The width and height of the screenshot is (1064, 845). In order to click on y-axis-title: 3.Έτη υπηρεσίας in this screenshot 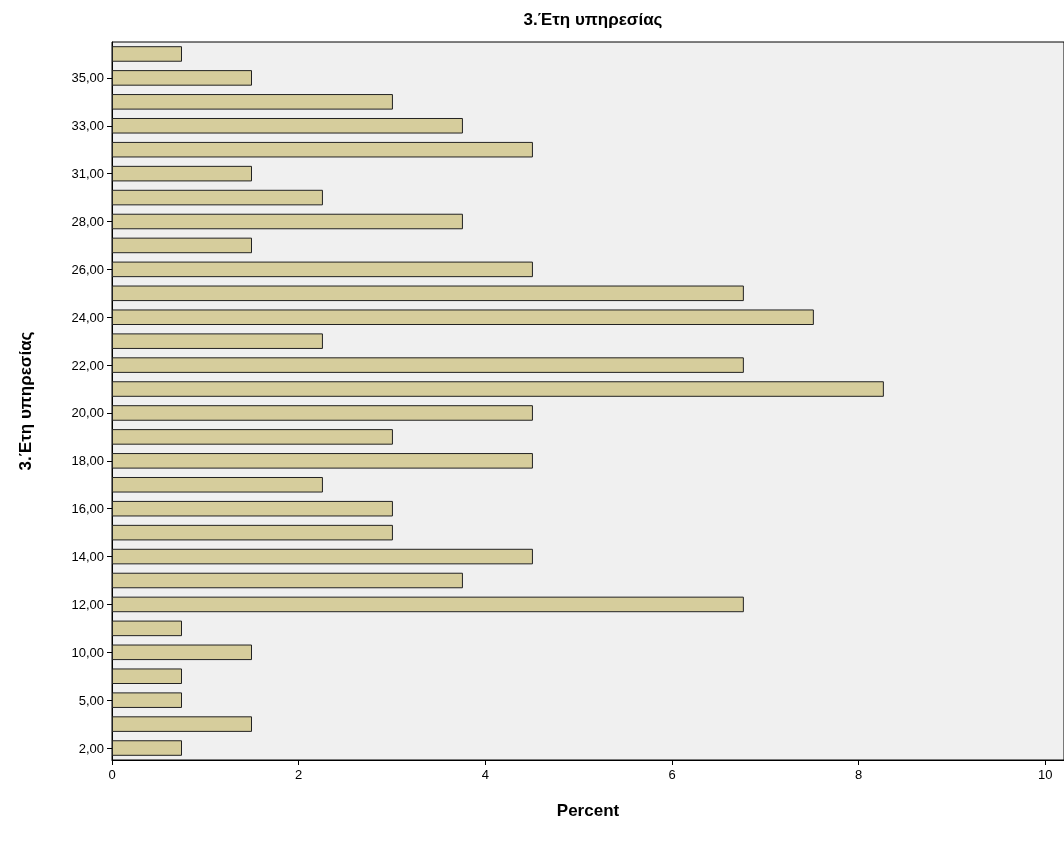, I will do `click(25, 401)`.